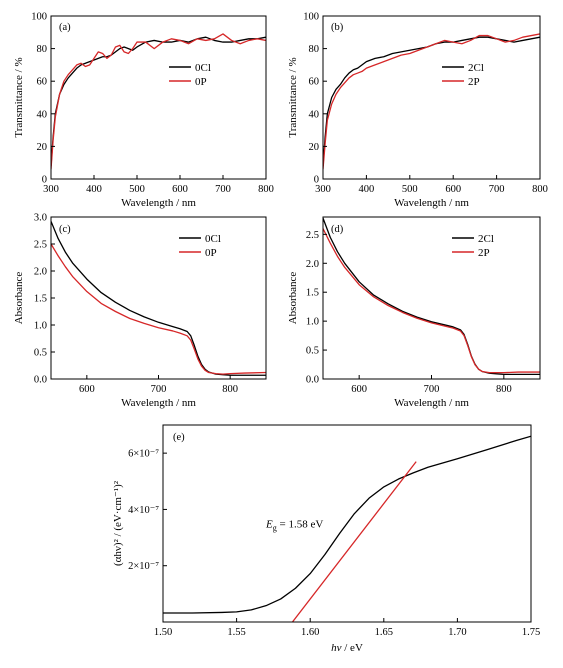 Image resolution: width=563 pixels, height=668 pixels. What do you see at coordinates (143, 566) in the screenshot?
I see `y-tick-label: 2×10⁻⁷` at bounding box center [143, 566].